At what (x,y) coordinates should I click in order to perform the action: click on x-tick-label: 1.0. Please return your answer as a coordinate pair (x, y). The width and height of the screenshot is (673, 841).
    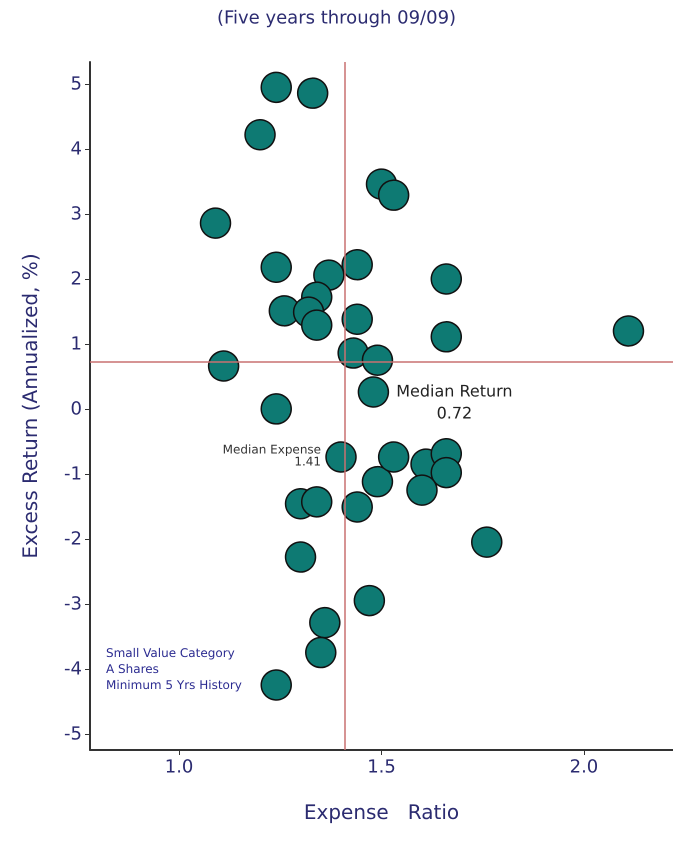
    Looking at the image, I should click on (179, 767).